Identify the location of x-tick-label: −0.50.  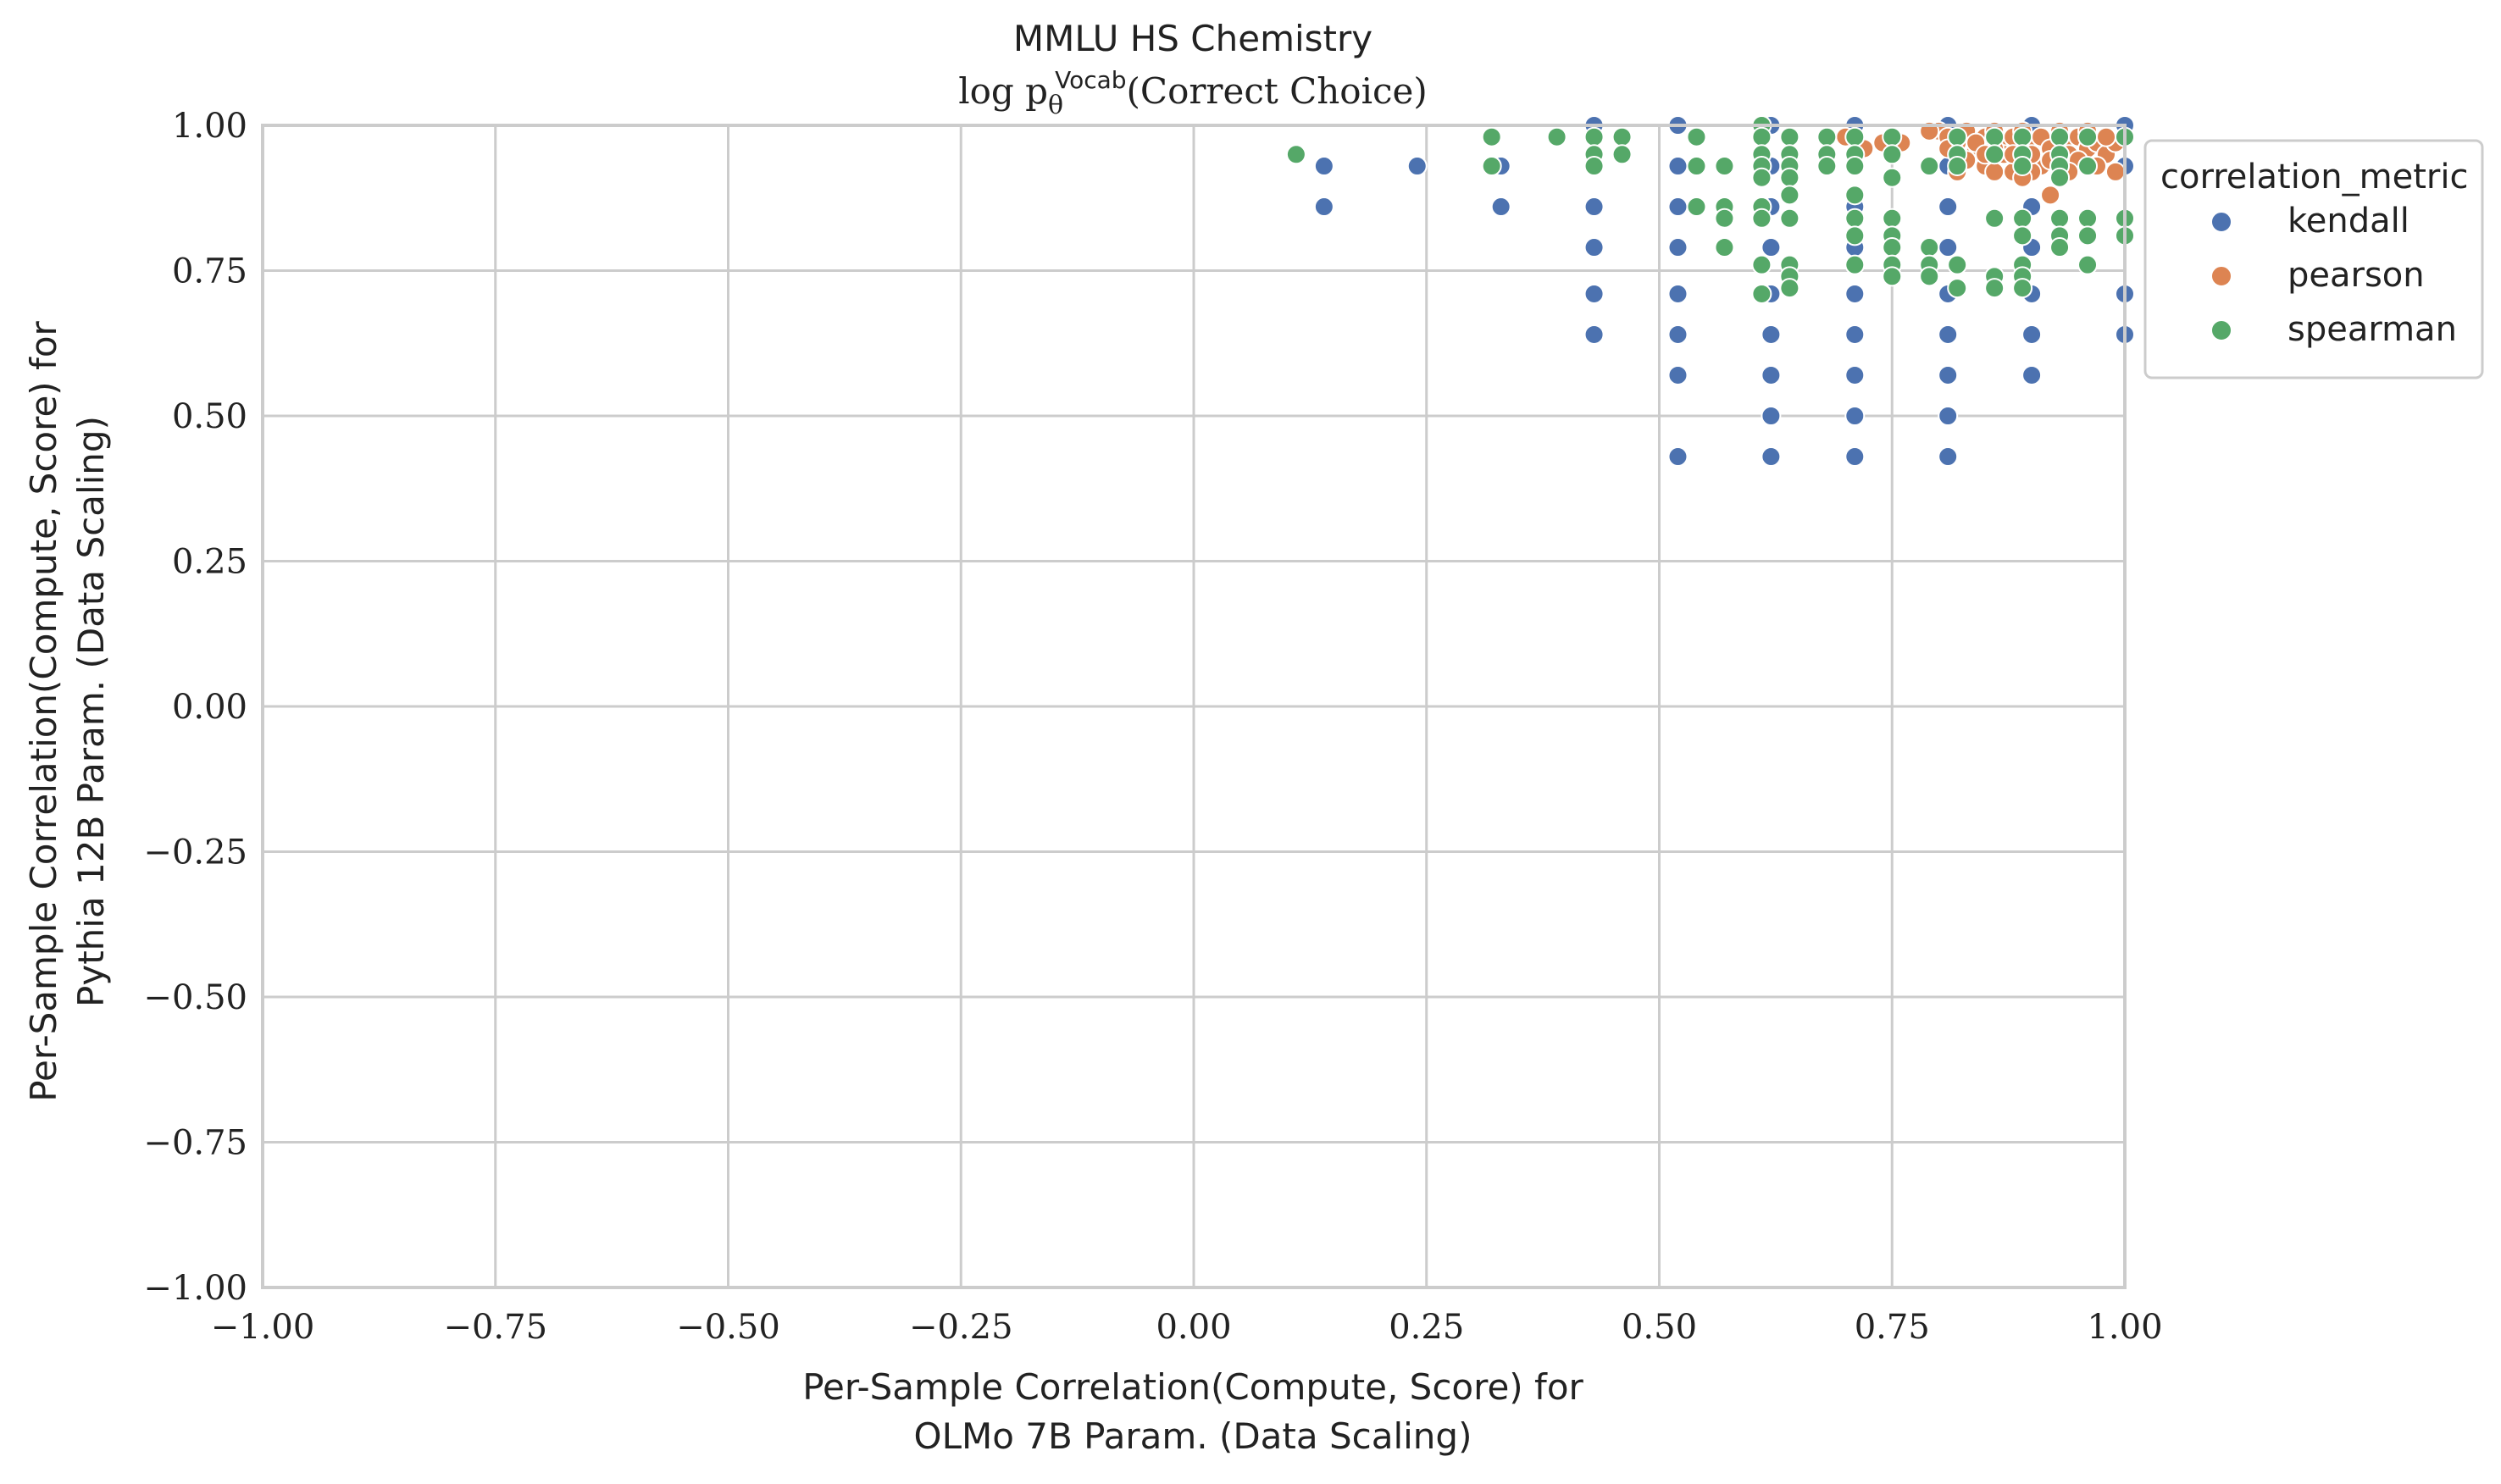
(728, 1327).